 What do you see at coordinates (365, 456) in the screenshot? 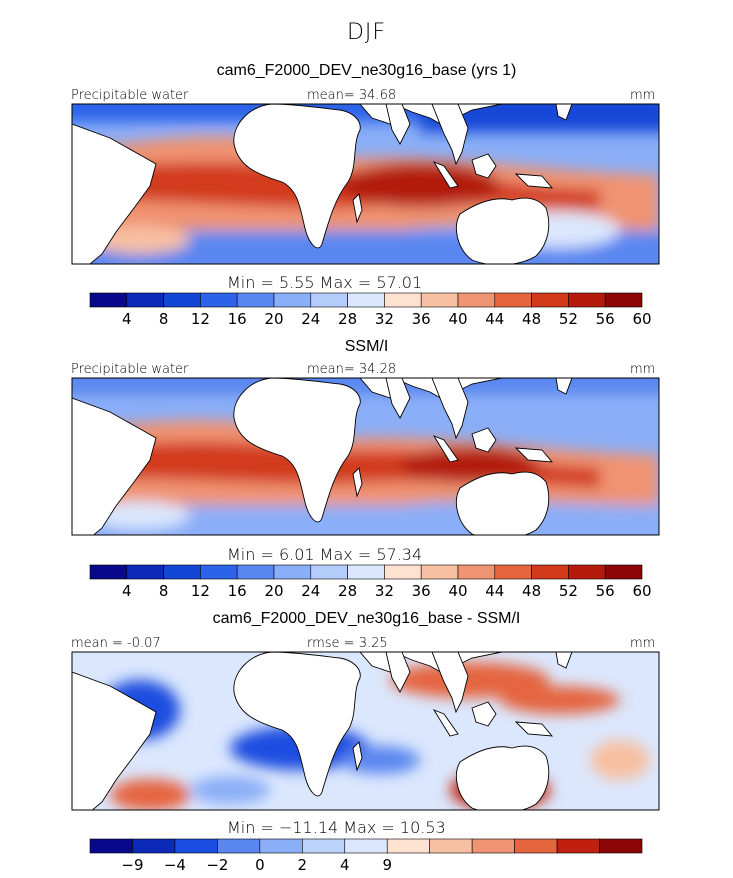
I see `map-obs` at bounding box center [365, 456].